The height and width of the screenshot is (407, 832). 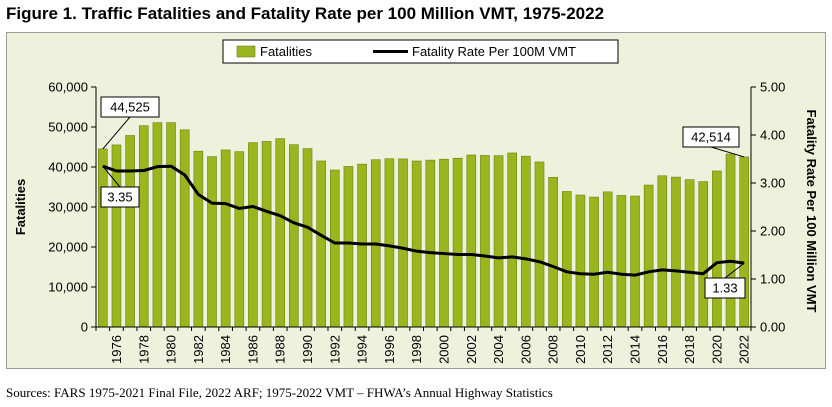 I want to click on callout-first-rate-text: 3.35, so click(x=119, y=197).